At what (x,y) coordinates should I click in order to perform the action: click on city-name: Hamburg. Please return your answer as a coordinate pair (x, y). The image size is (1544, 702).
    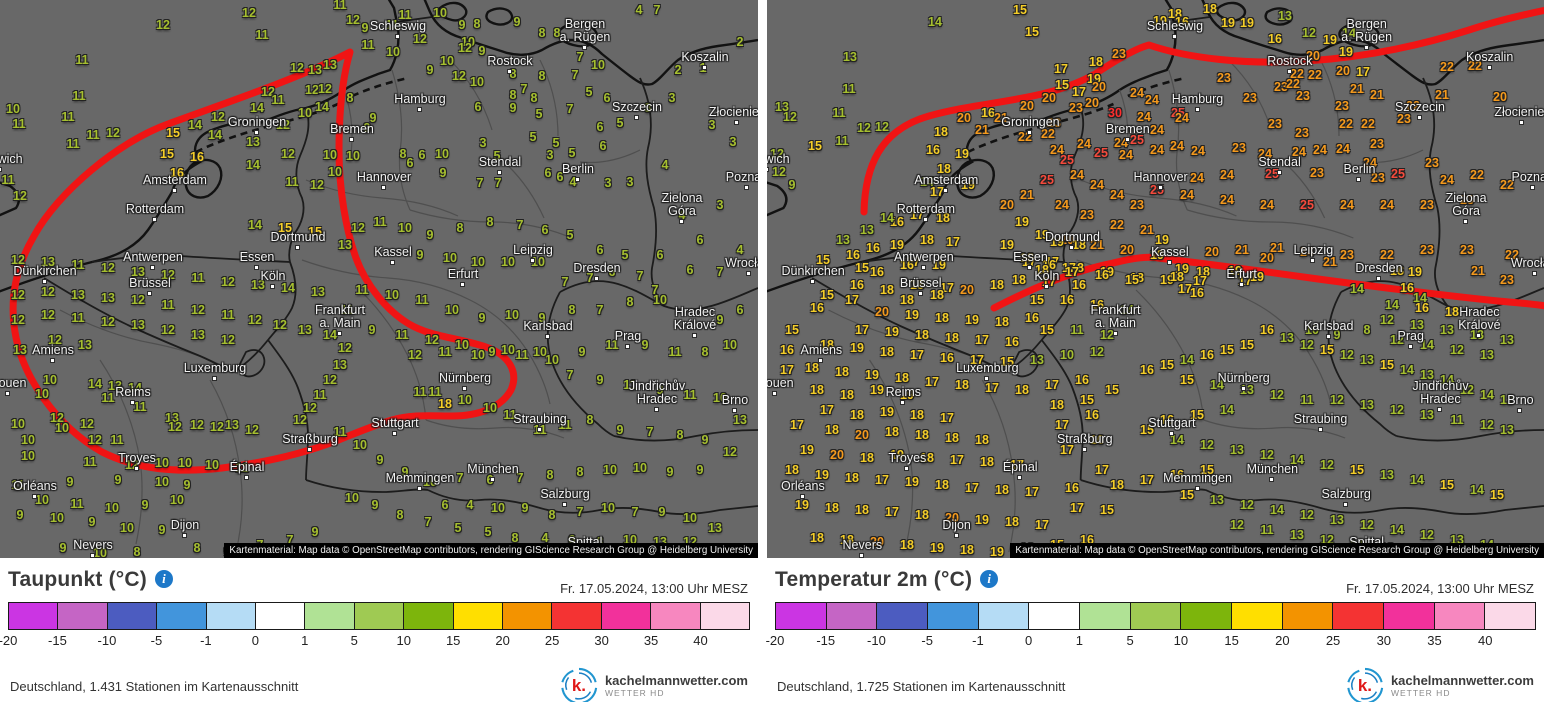
    Looking at the image, I should click on (420, 99).